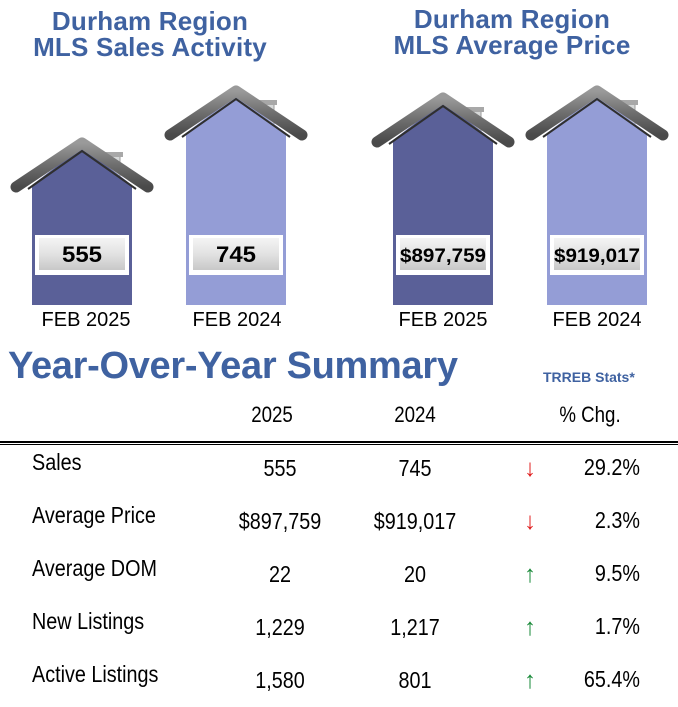  What do you see at coordinates (339, 469) in the screenshot?
I see `table-row: Sales 555 745 ↓ 29.2%` at bounding box center [339, 469].